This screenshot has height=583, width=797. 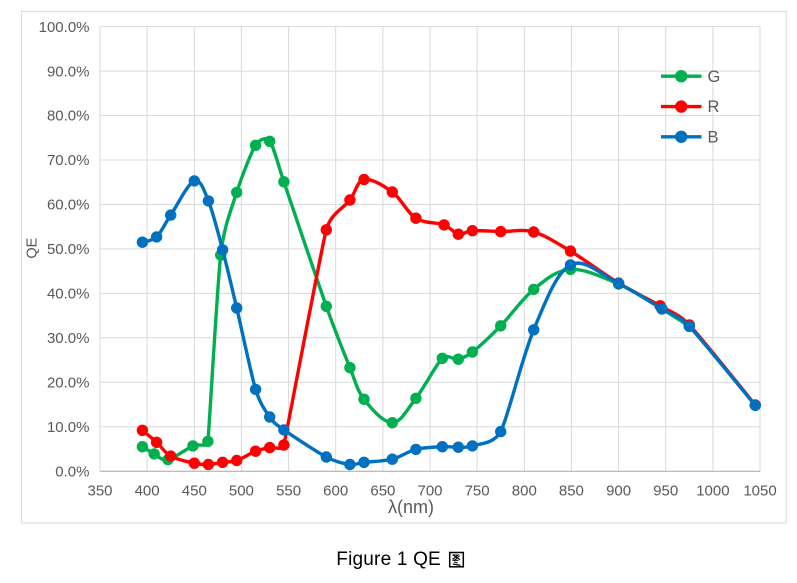 What do you see at coordinates (68, 338) in the screenshot?
I see `svg-text: 30.0%` at bounding box center [68, 338].